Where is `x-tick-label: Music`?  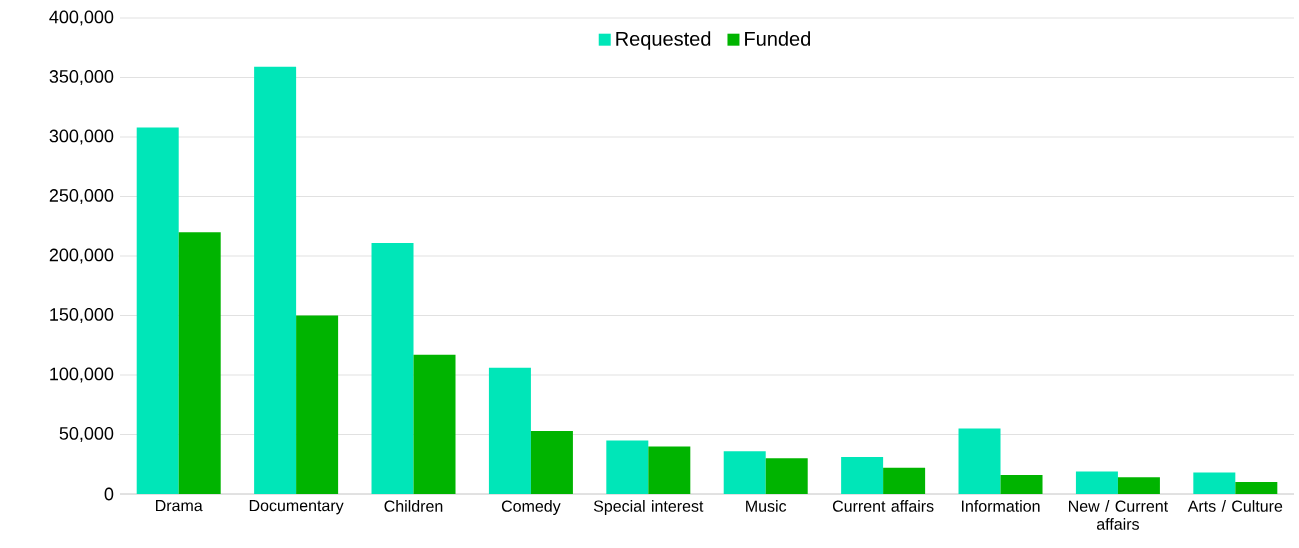
x-tick-label: Music is located at coordinates (766, 506).